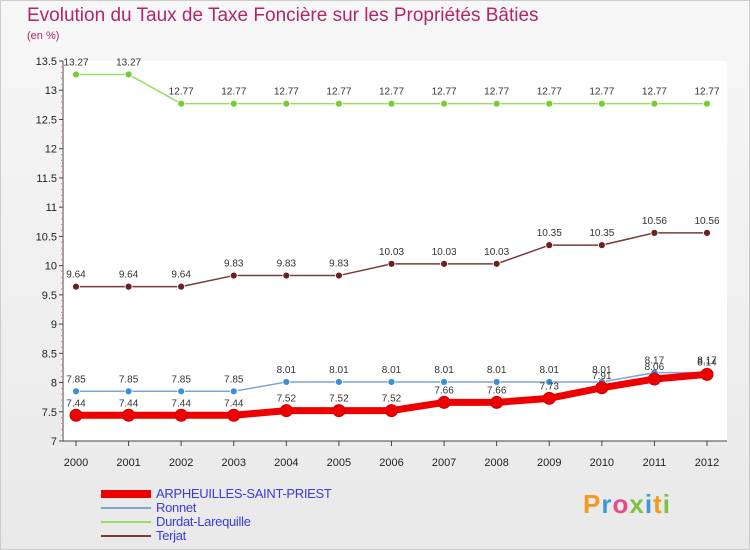  What do you see at coordinates (46, 62) in the screenshot?
I see `y-tick-label: 13.5` at bounding box center [46, 62].